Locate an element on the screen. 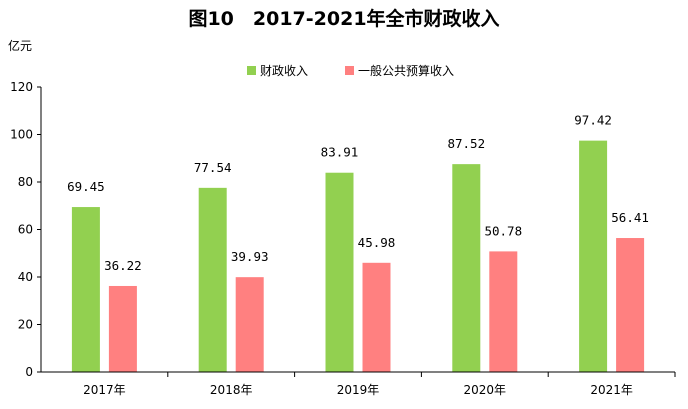  y-tick-label: 80 is located at coordinates (25, 182).